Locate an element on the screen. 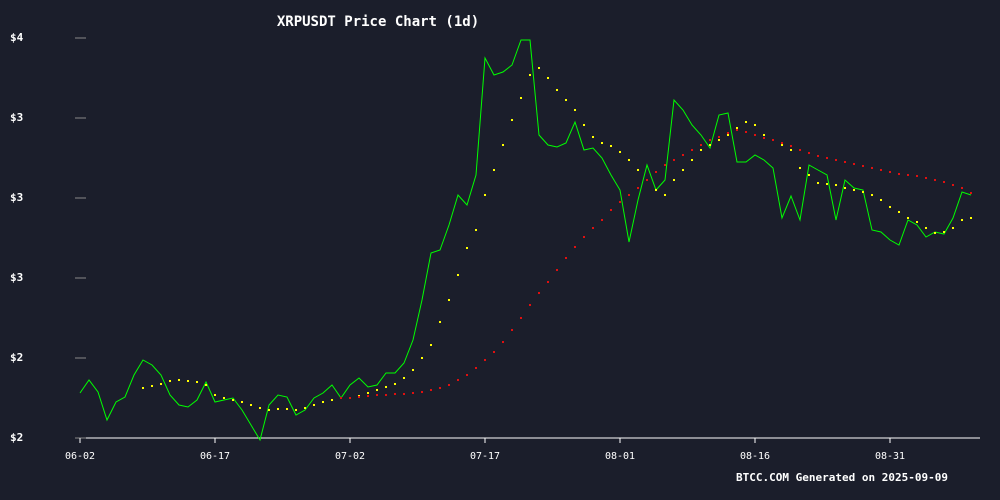  chart-title: XRPUSDT Price Chart (1d) is located at coordinates (378, 22).